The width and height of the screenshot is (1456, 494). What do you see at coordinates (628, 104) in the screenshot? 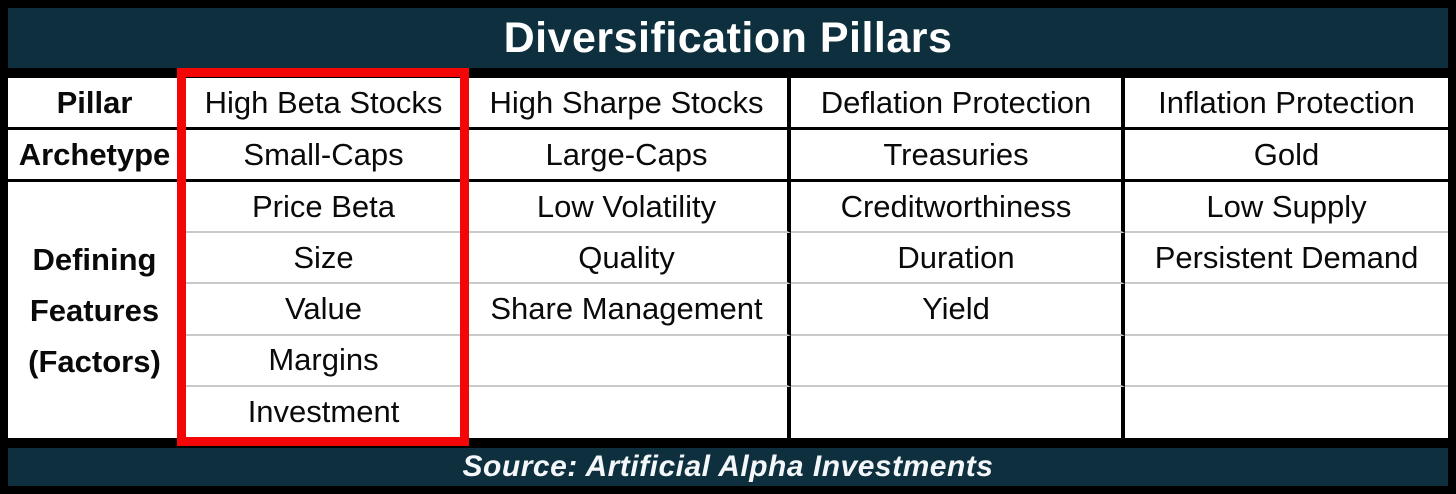
I see `col-header-high-sharpe-stocks: High Sharpe Stocks` at bounding box center [628, 104].